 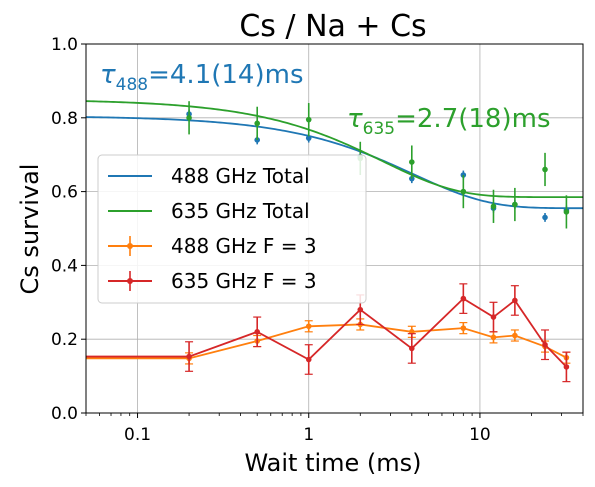 I want to click on legend-box, so click(x=232, y=229).